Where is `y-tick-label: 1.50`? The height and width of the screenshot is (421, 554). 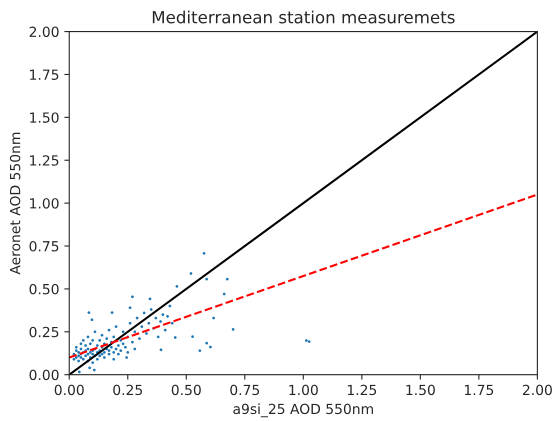 y-tick-label: 1.50 is located at coordinates (44, 117).